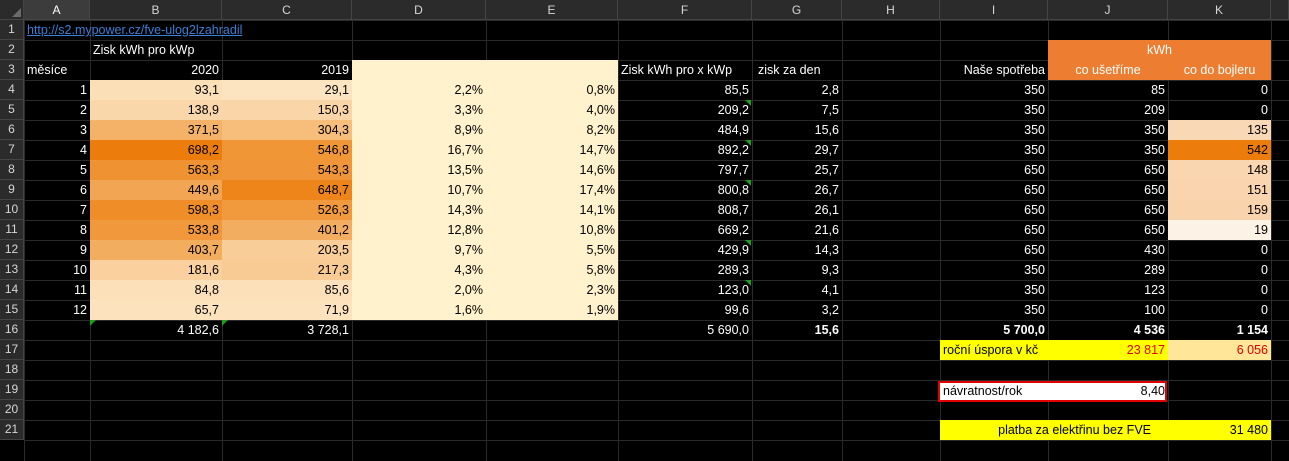  What do you see at coordinates (156, 290) in the screenshot?
I see `gain-2020: 84,8` at bounding box center [156, 290].